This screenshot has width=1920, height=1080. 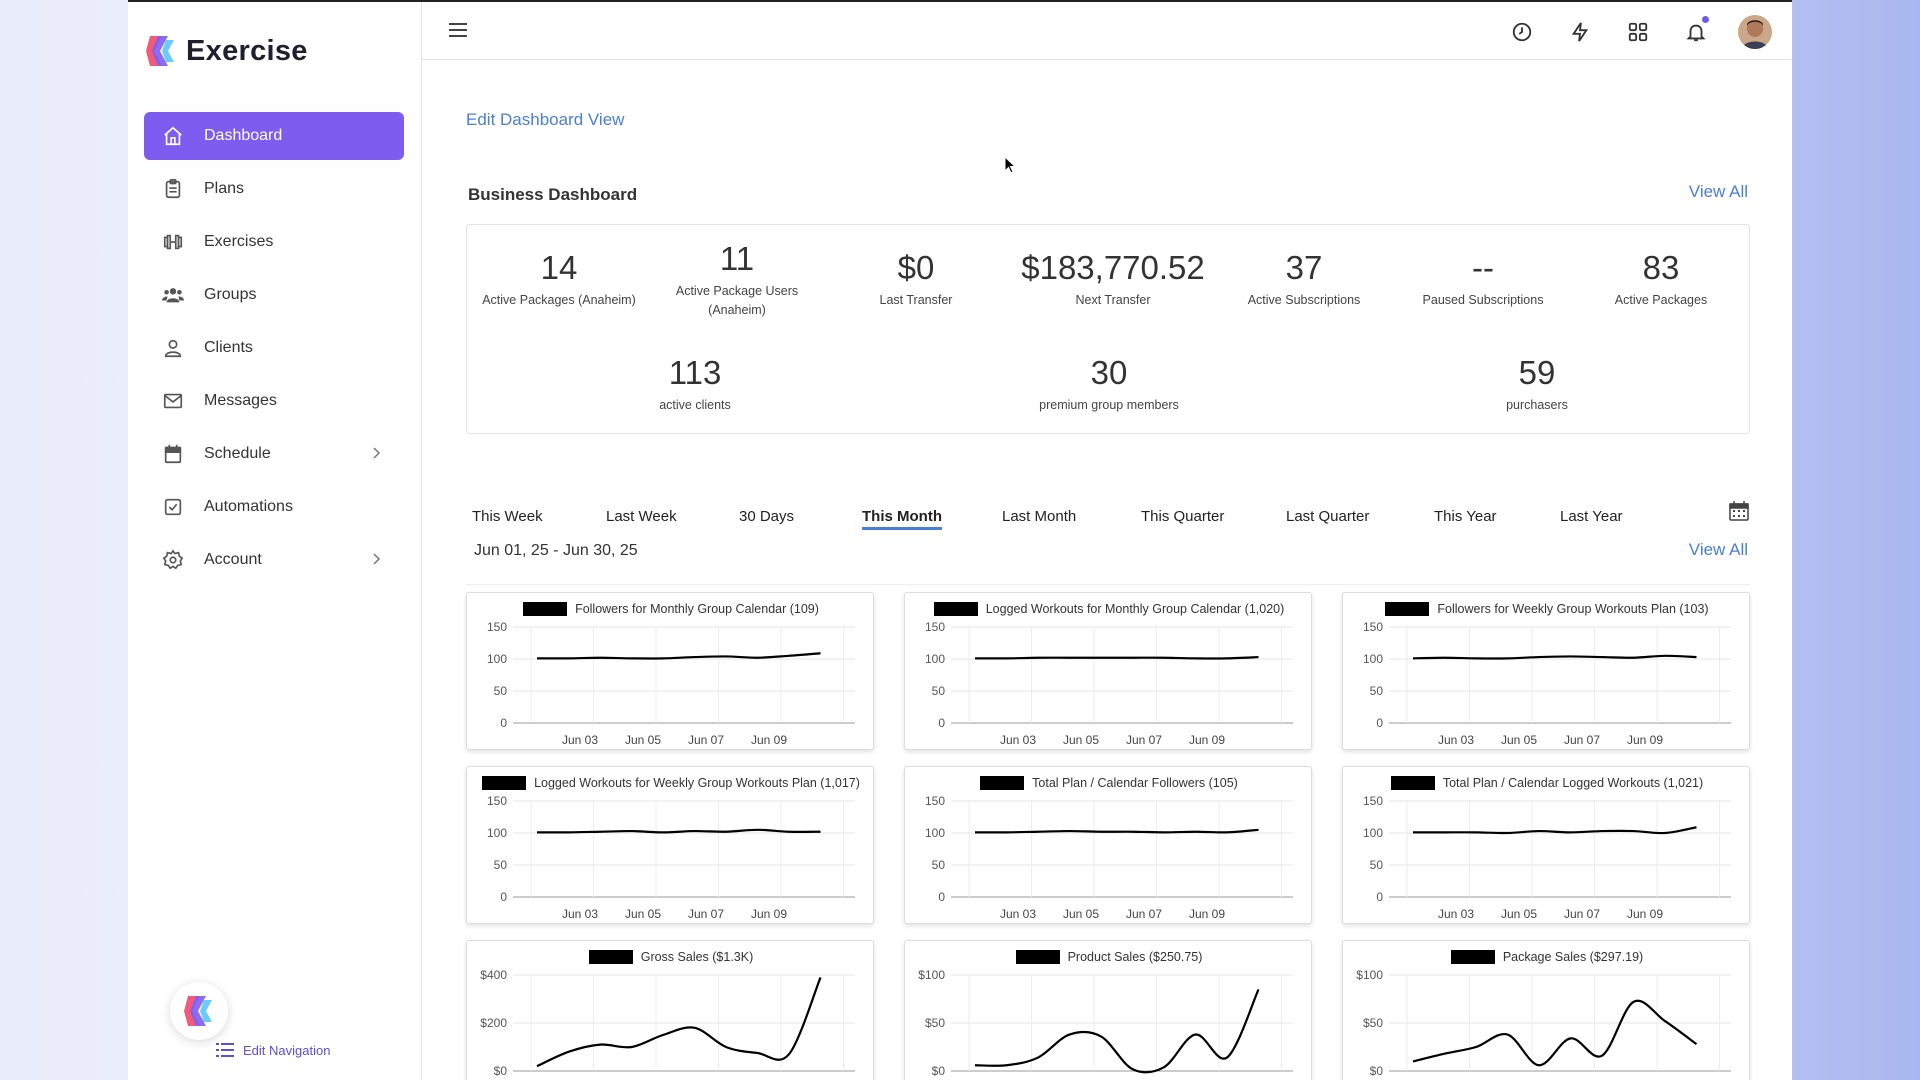 What do you see at coordinates (173, 401) in the screenshot?
I see `mail-icon` at bounding box center [173, 401].